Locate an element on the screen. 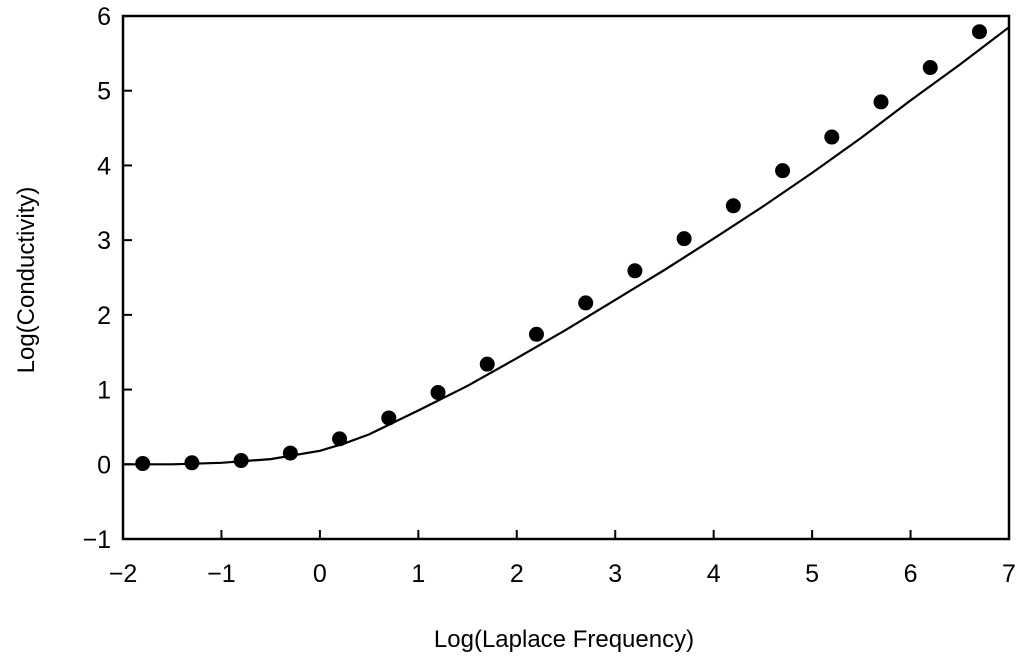 This screenshot has height=663, width=1018. x-tick-label: 6 is located at coordinates (911, 574).